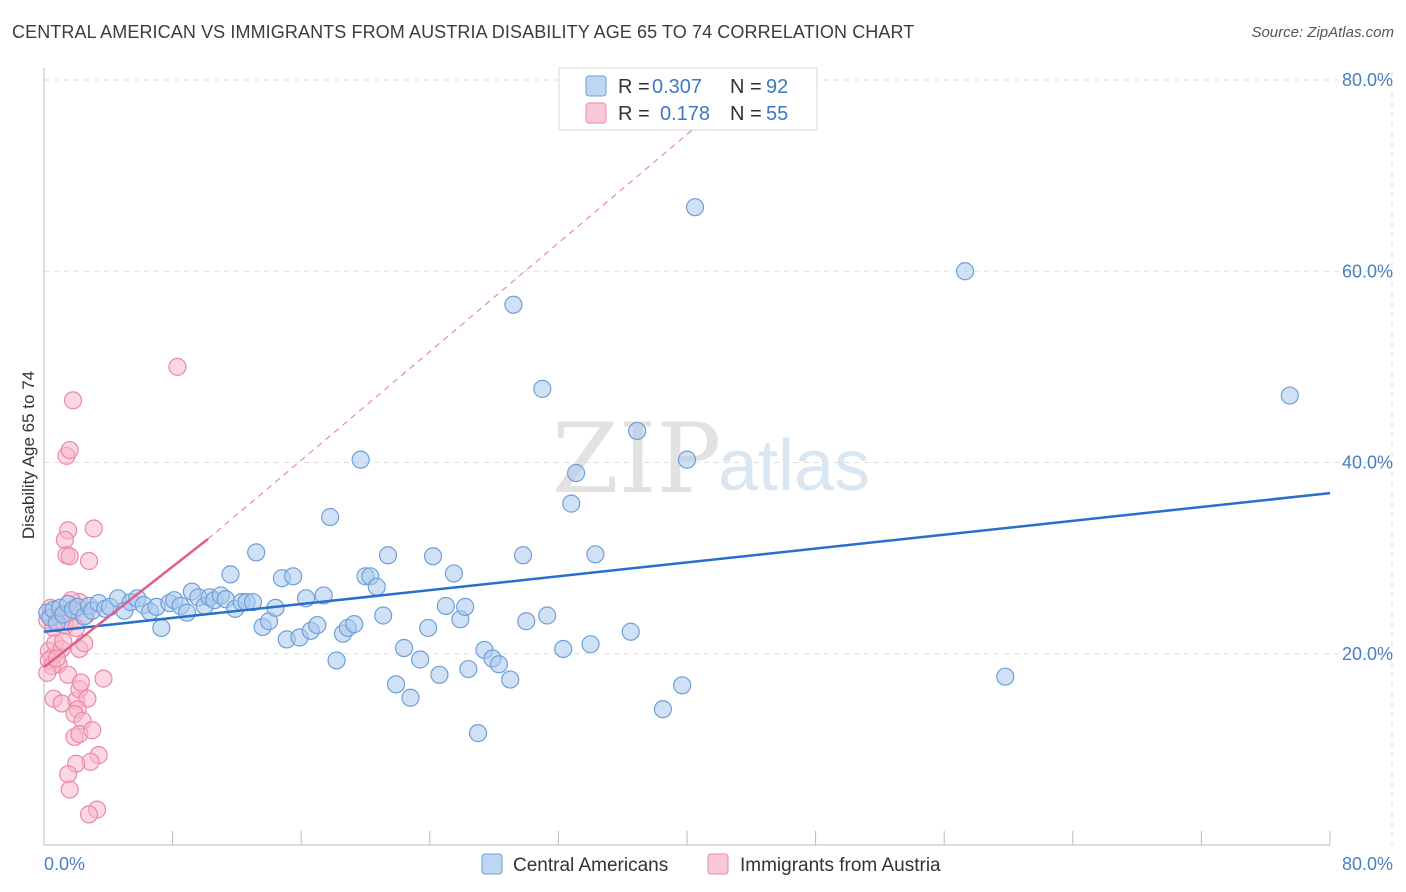  I want to click on legend-r-value-blue: 0.307, so click(677, 87).